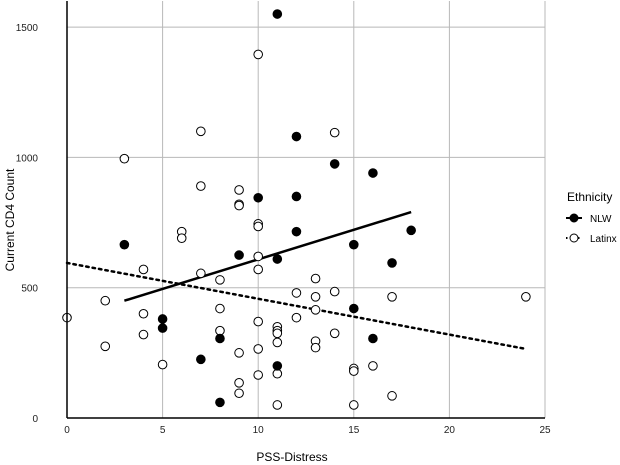  I want to click on y-tick-label: 500, so click(29, 289).